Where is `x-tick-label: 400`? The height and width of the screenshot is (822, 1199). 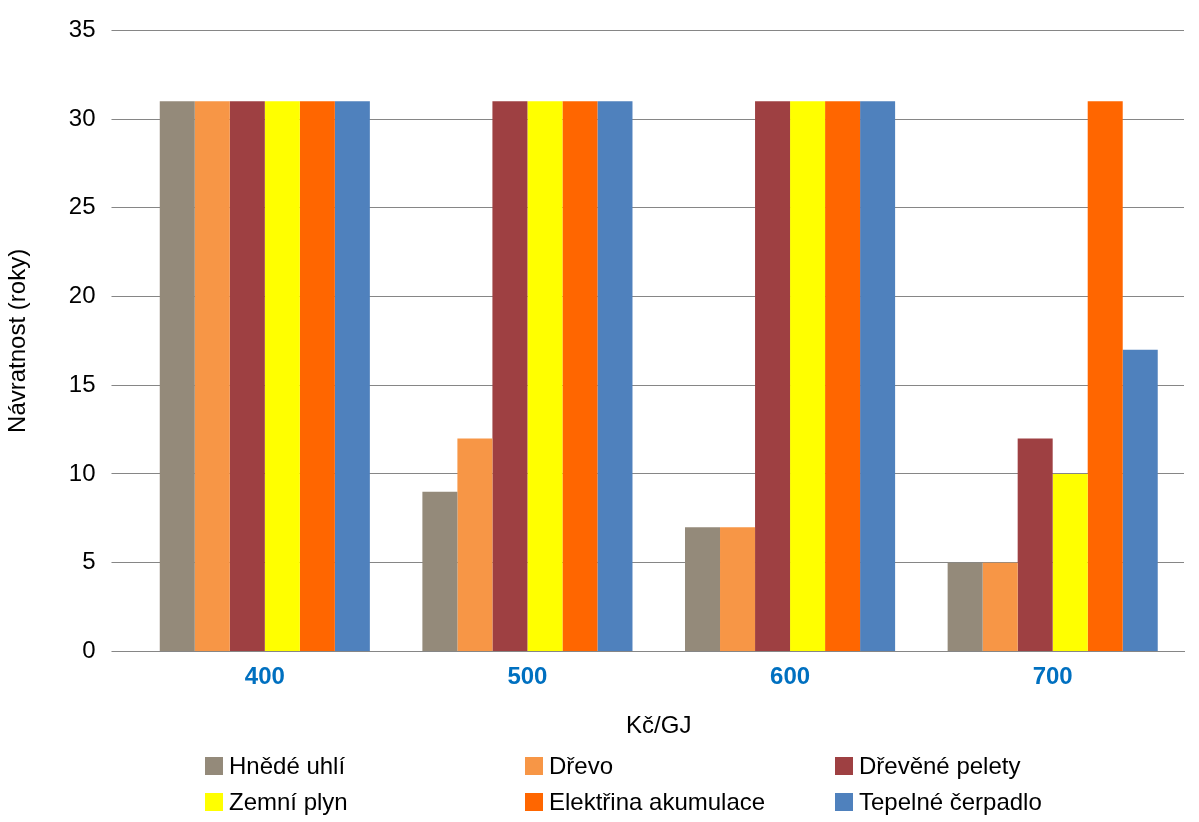
x-tick-label: 400 is located at coordinates (264, 676).